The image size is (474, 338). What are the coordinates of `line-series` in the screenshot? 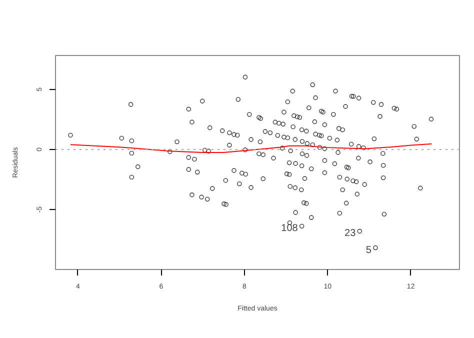 It's located at (251, 148).